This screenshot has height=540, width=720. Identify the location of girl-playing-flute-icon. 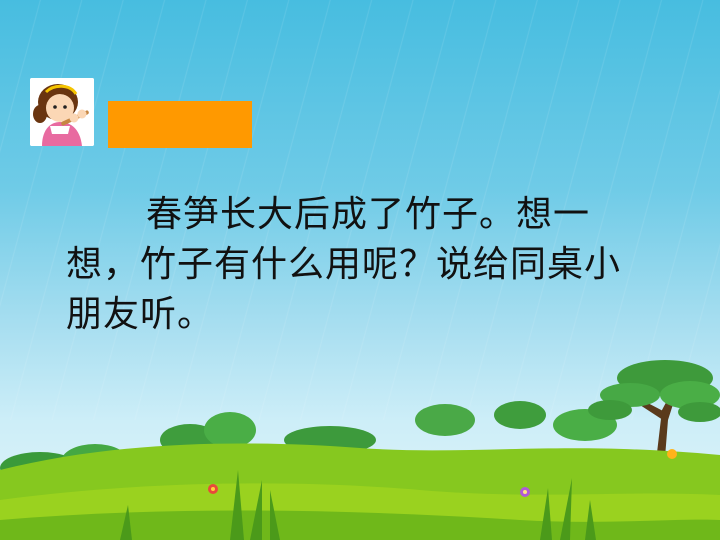
(62, 112).